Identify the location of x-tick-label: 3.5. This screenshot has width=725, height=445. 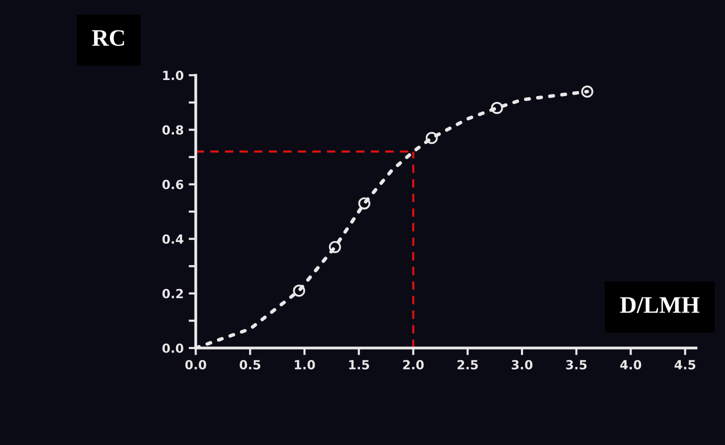
(576, 365).